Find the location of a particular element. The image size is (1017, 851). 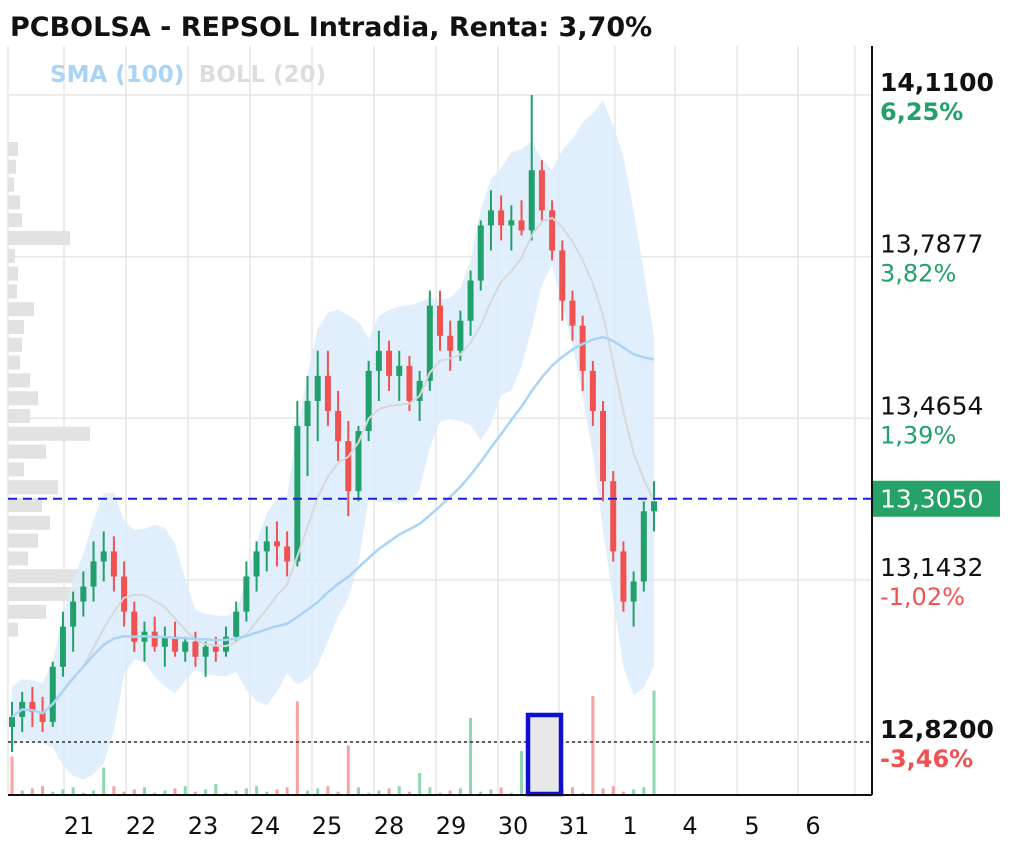

y-tick-label: 13,4654 is located at coordinates (931, 405).